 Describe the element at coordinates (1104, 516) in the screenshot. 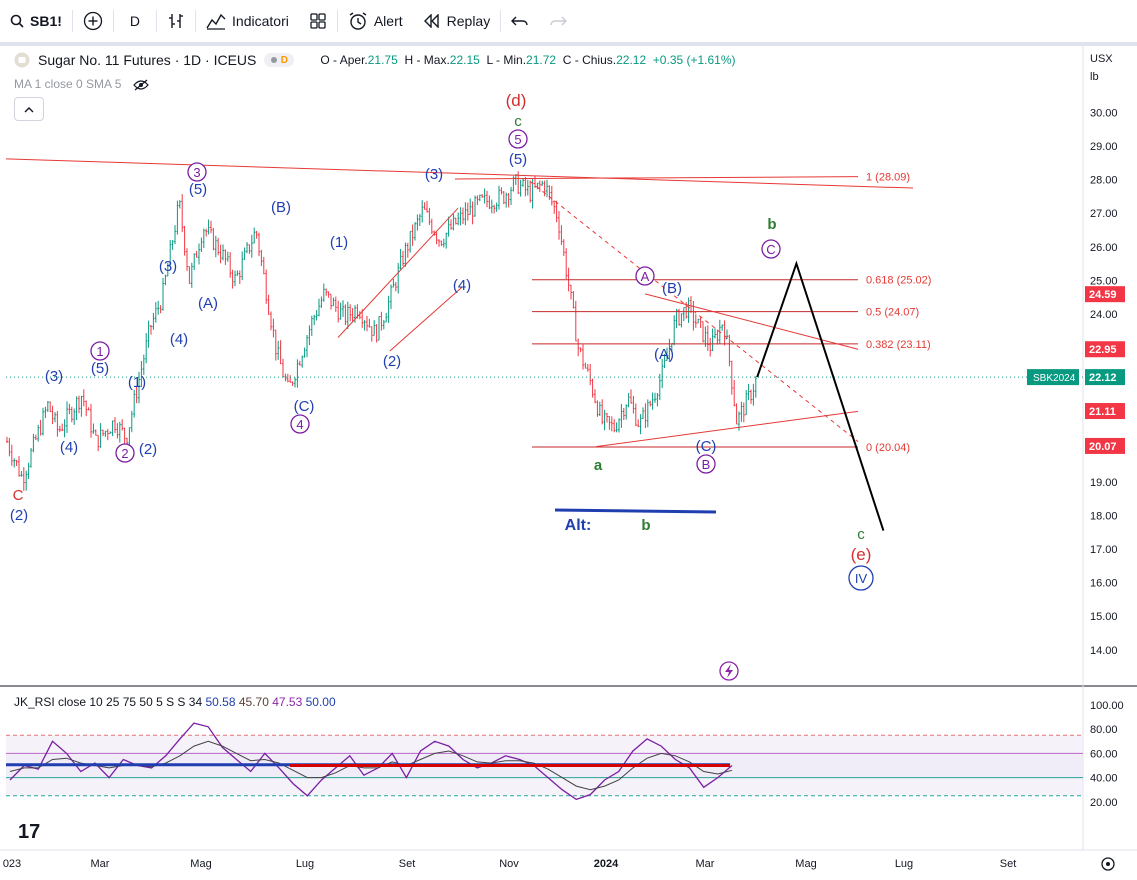

I see `price-tick-label: 18.00` at that location.